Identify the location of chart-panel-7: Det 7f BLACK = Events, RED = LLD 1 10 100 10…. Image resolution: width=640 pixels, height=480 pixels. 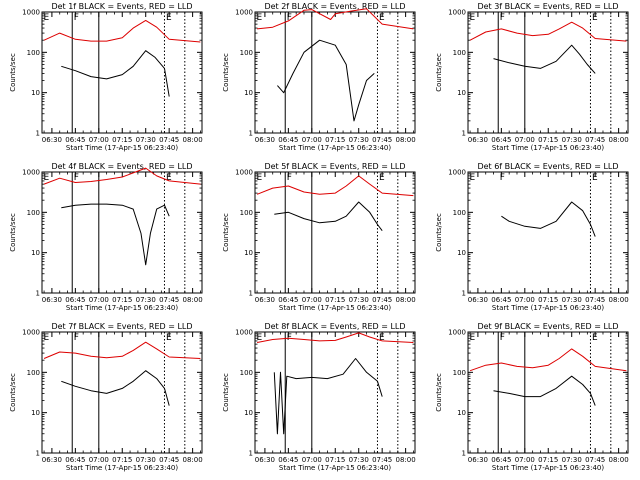
(106, 397).